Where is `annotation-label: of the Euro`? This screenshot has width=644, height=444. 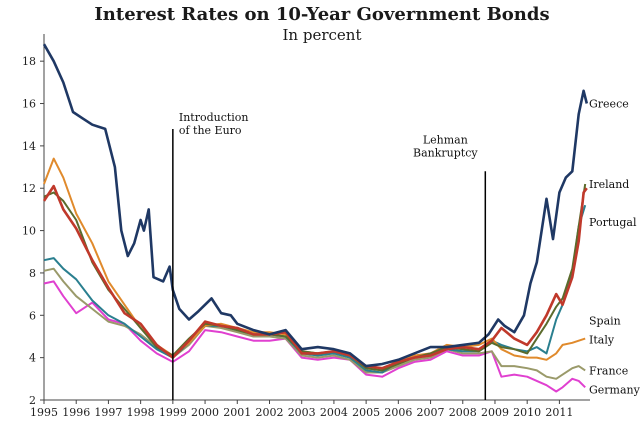
annotation-label: of the Euro is located at coordinates (210, 130).